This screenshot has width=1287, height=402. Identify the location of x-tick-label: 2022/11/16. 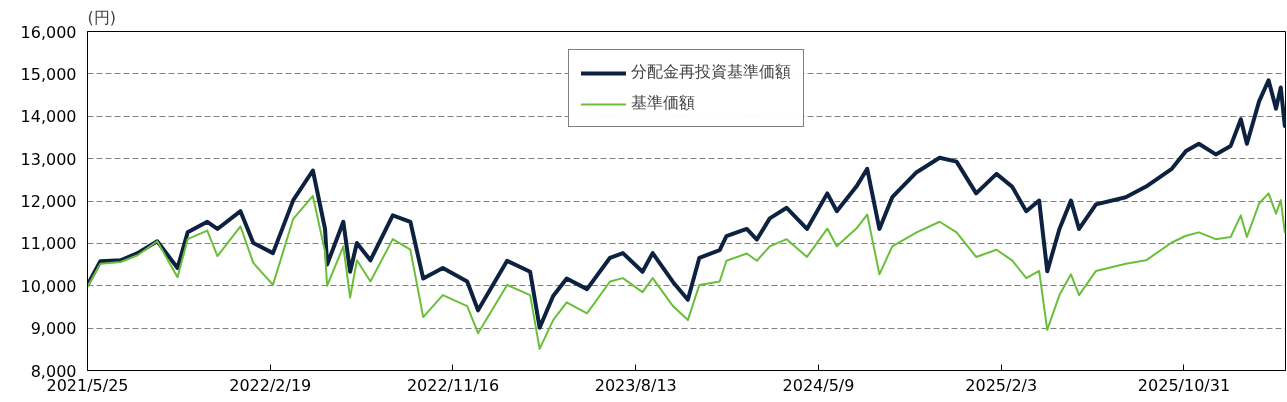
(453, 385).